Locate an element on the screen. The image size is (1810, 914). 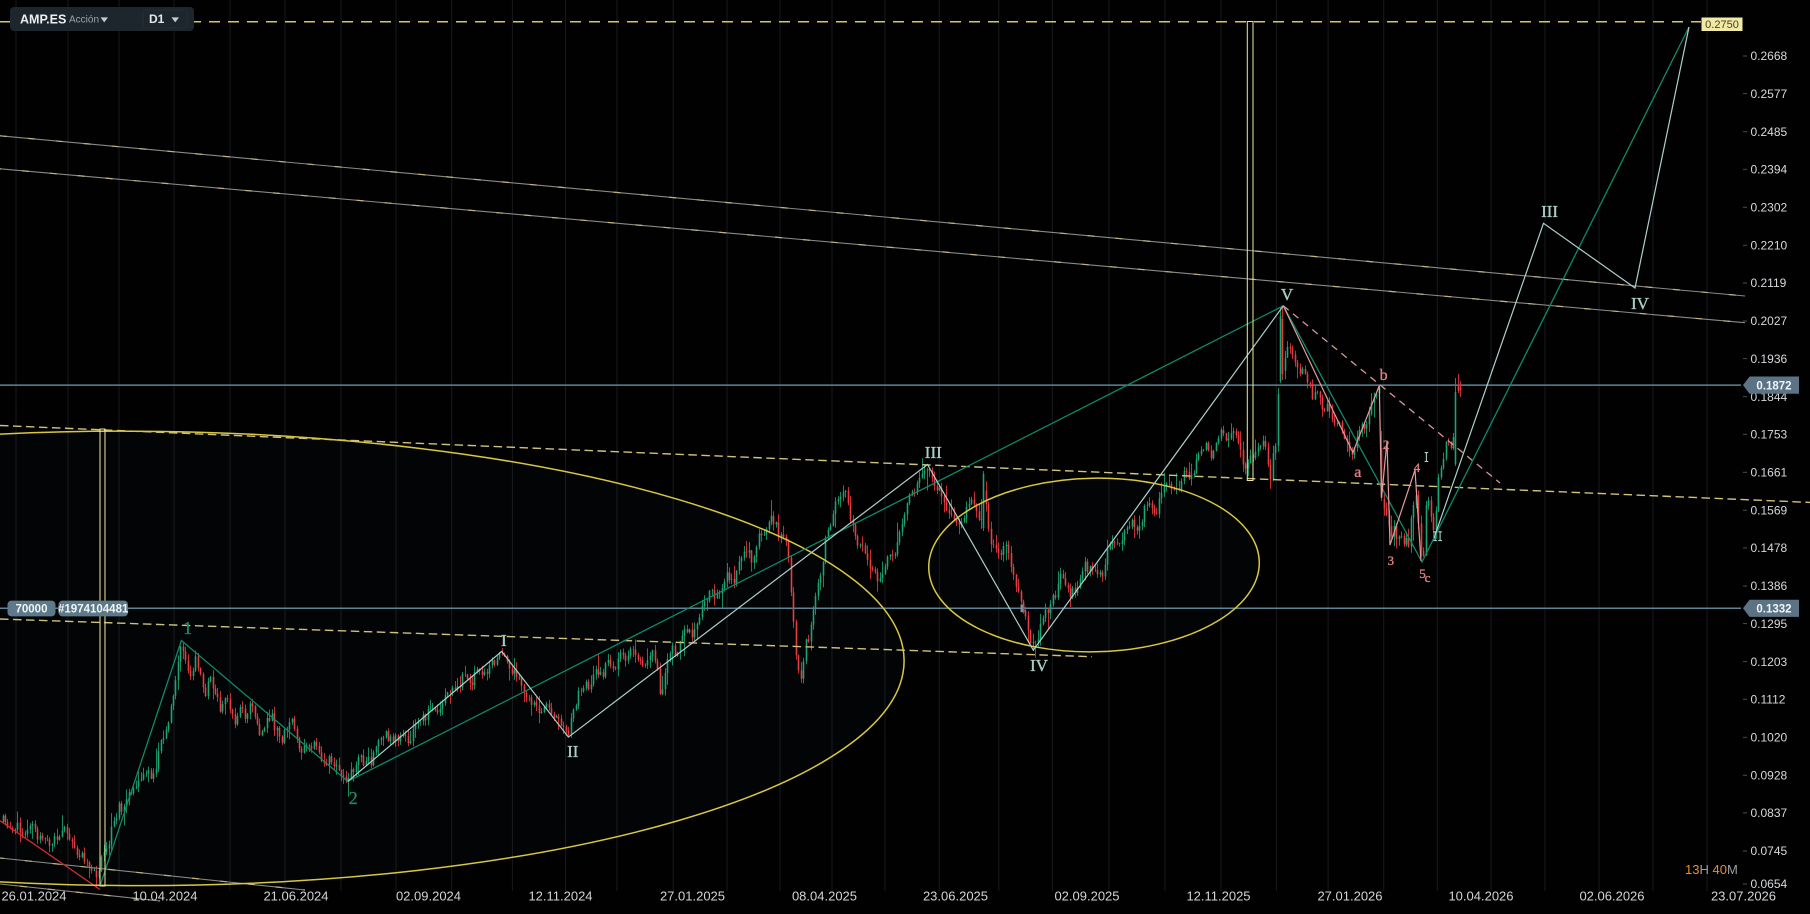
svg-text: 0.0928 is located at coordinates (1769, 776).